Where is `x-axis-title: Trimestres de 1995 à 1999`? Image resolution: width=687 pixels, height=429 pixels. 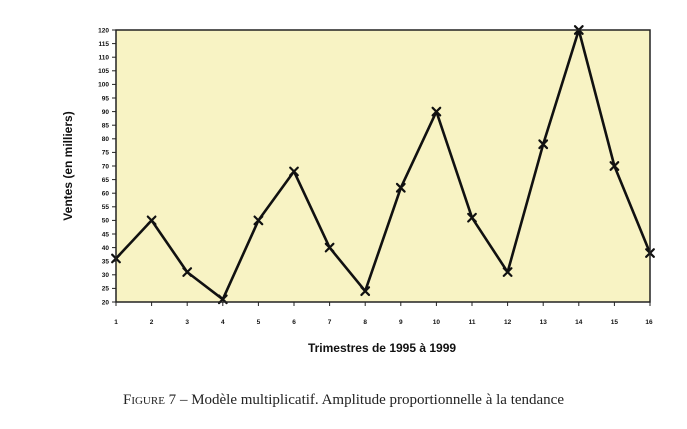
x-axis-title: Trimestres de 1995 à 1999 is located at coordinates (382, 348).